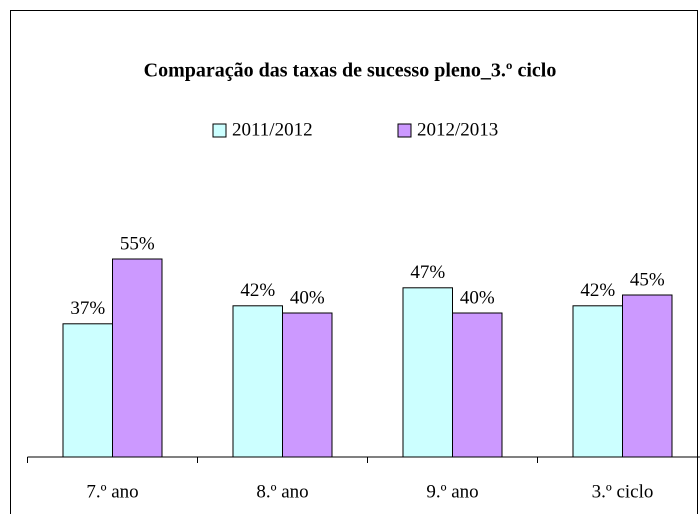 The height and width of the screenshot is (514, 700). What do you see at coordinates (282, 491) in the screenshot?
I see `x-tick-label: 8.º ano` at bounding box center [282, 491].